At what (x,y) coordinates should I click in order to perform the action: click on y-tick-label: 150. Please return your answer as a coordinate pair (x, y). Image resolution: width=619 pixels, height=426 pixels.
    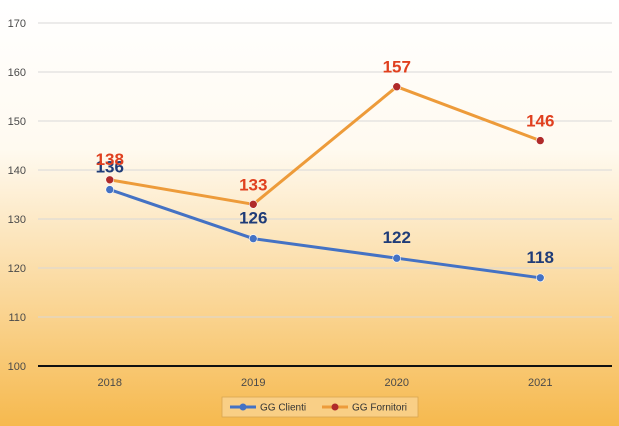
    Looking at the image, I should click on (17, 122).